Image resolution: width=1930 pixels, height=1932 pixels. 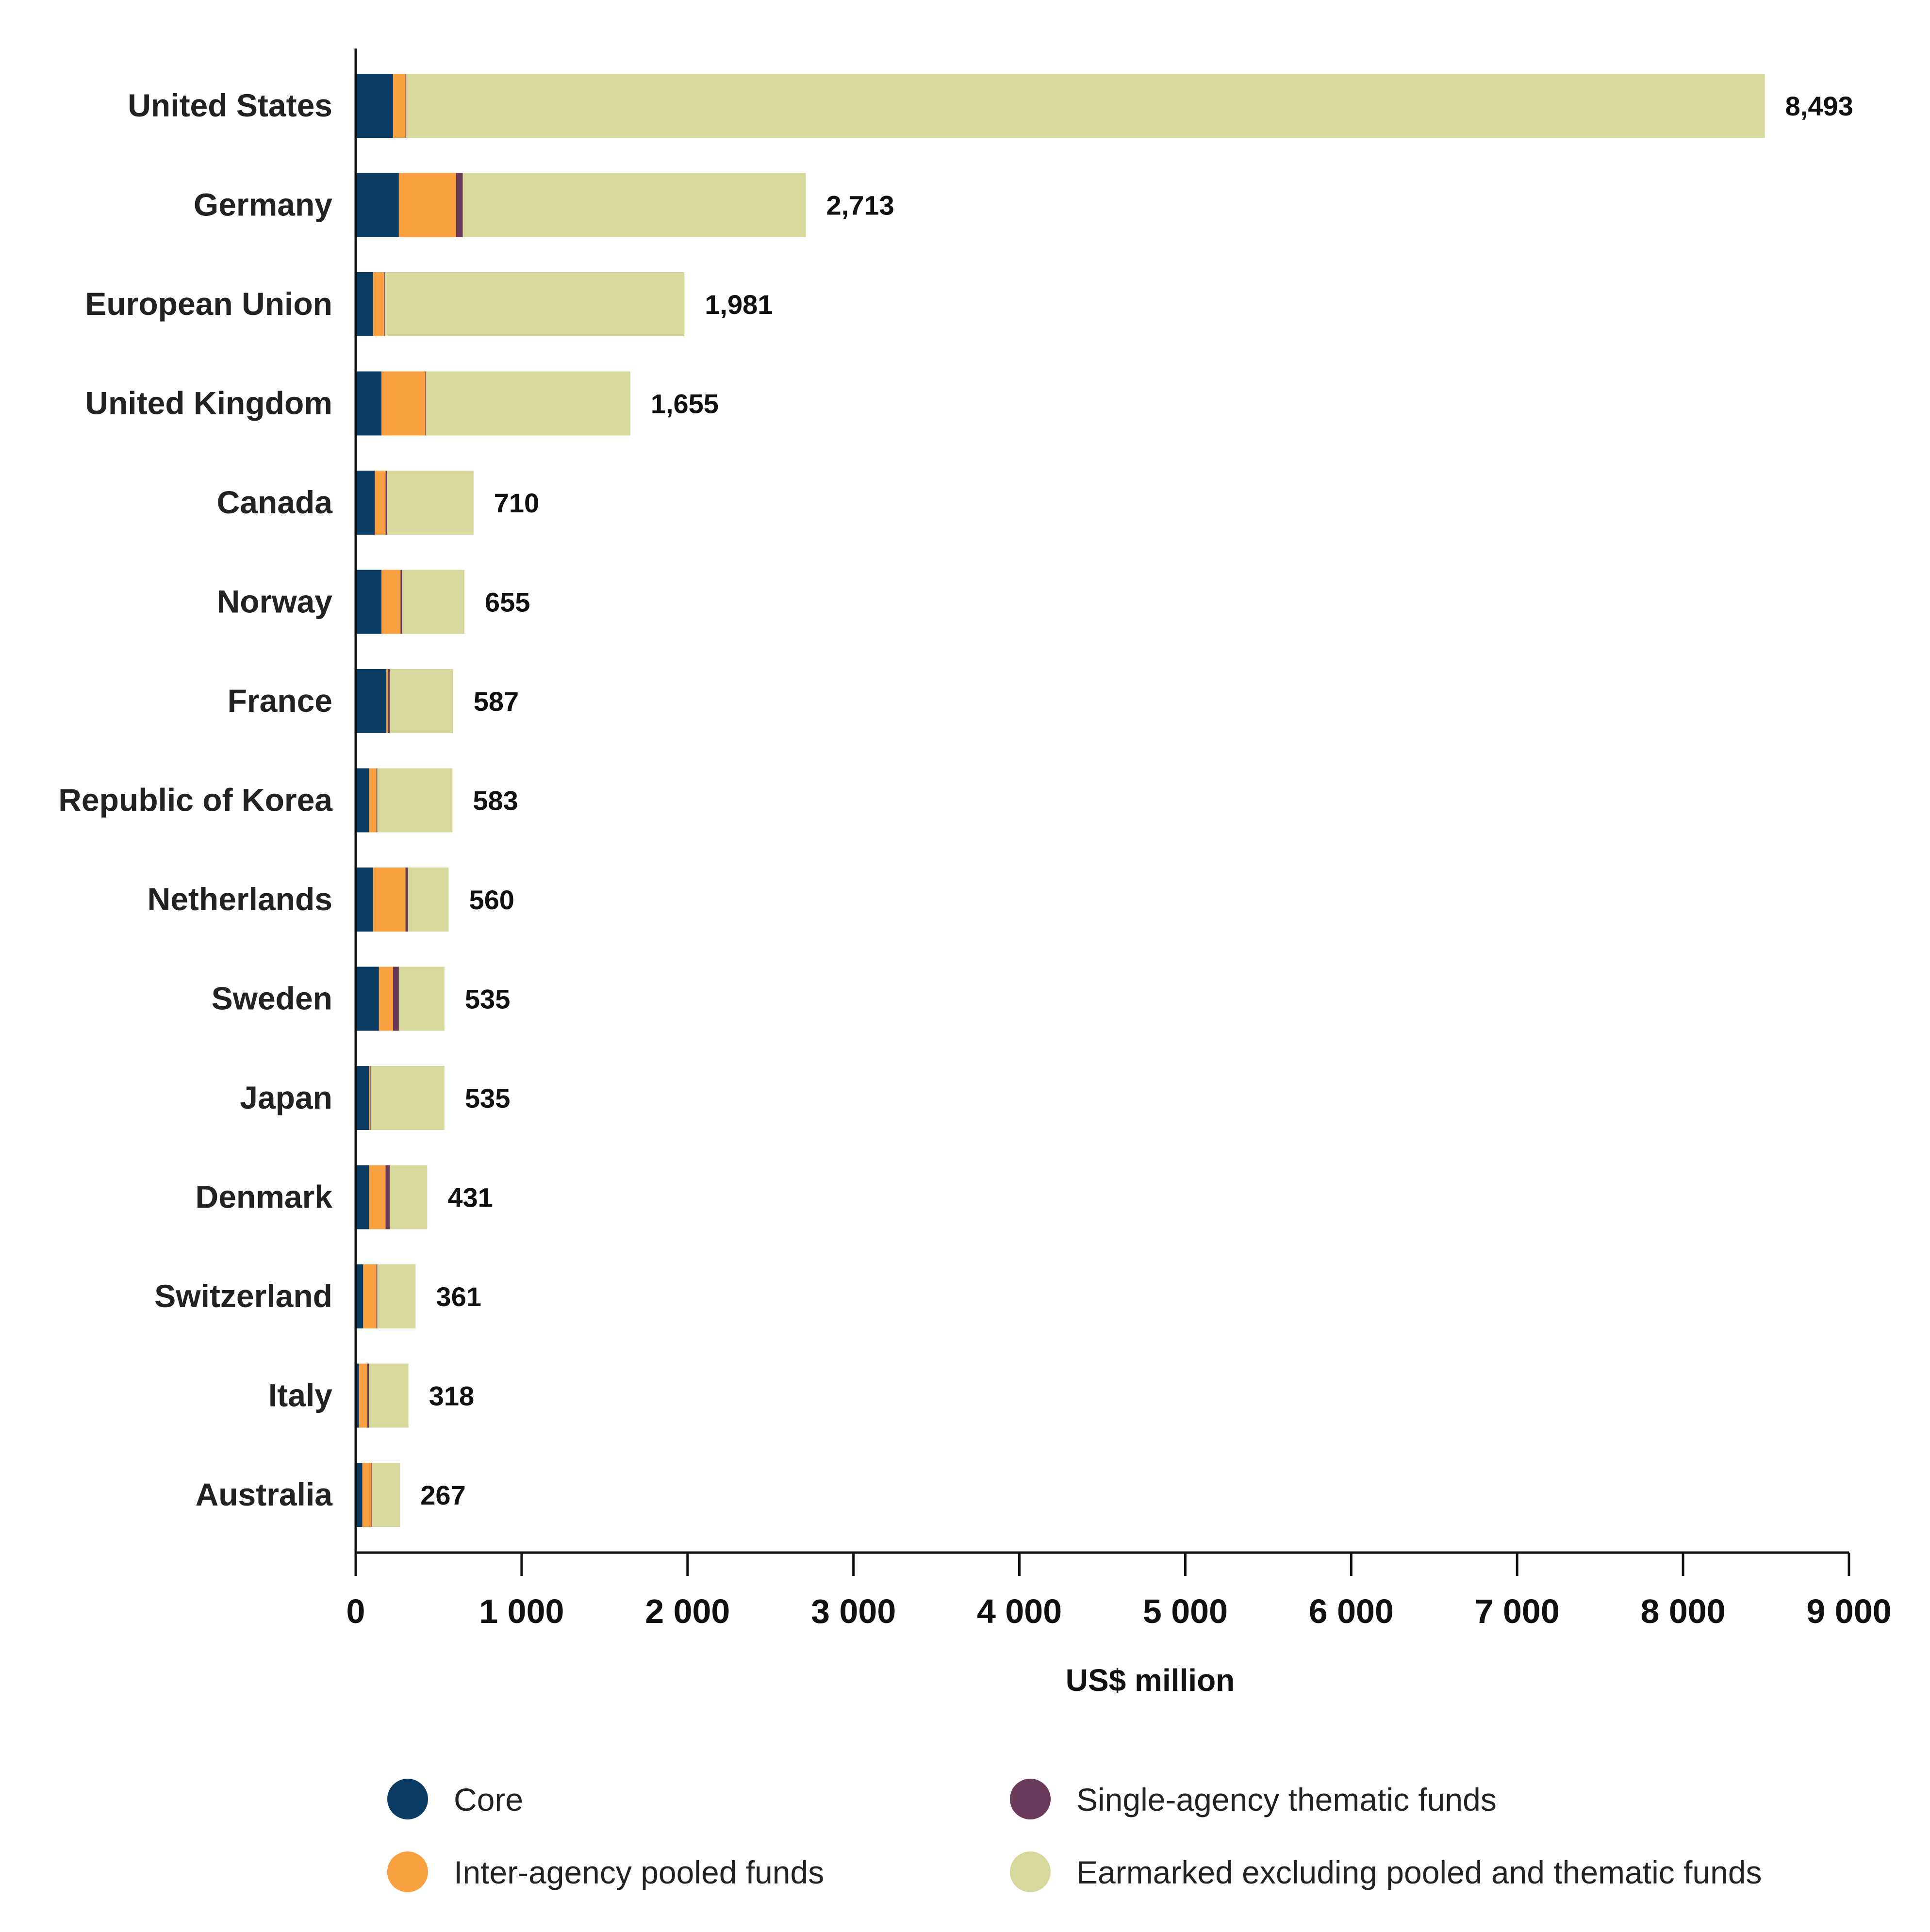 What do you see at coordinates (370, 1296) in the screenshot?
I see `bar-switzerland-inter-agency-pooled-funds` at bounding box center [370, 1296].